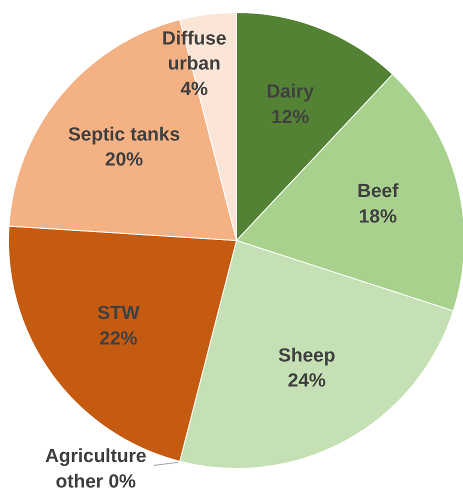  What do you see at coordinates (194, 51) in the screenshot?
I see `slice-label: Diffuse urban` at bounding box center [194, 51].